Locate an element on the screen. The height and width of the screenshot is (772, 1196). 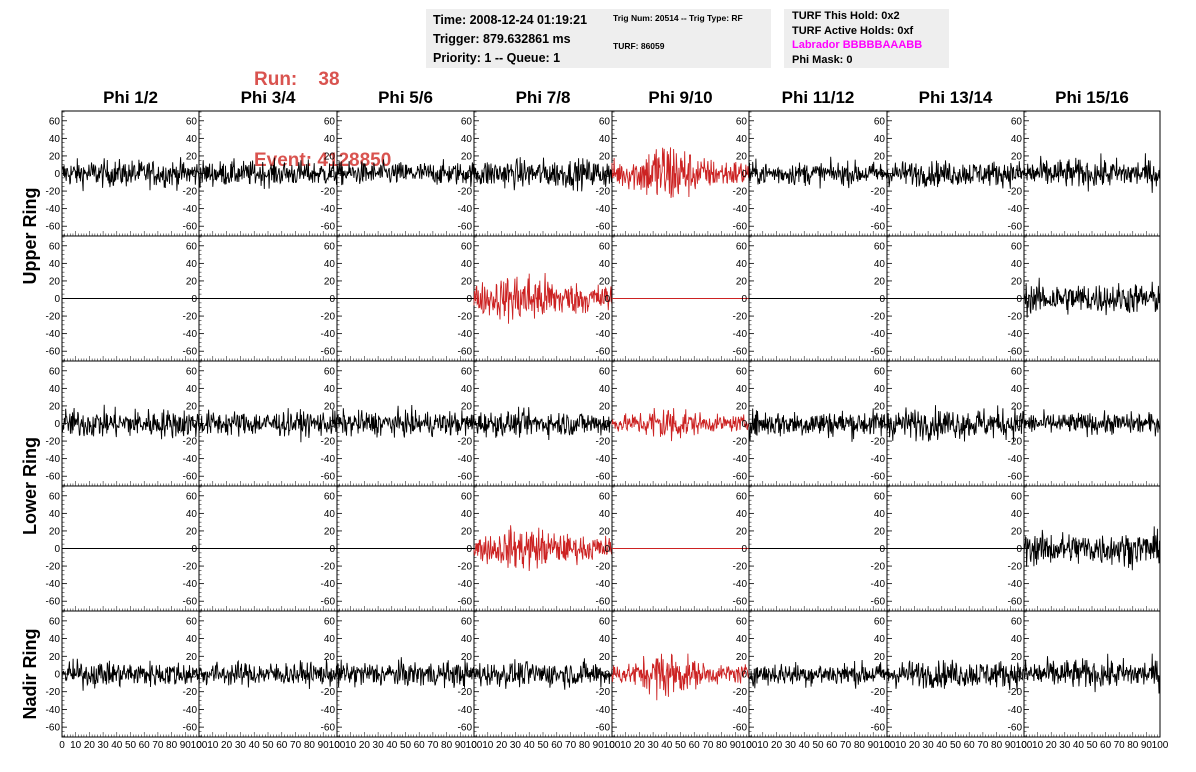
x-tick-label: 30 is located at coordinates (104, 745).